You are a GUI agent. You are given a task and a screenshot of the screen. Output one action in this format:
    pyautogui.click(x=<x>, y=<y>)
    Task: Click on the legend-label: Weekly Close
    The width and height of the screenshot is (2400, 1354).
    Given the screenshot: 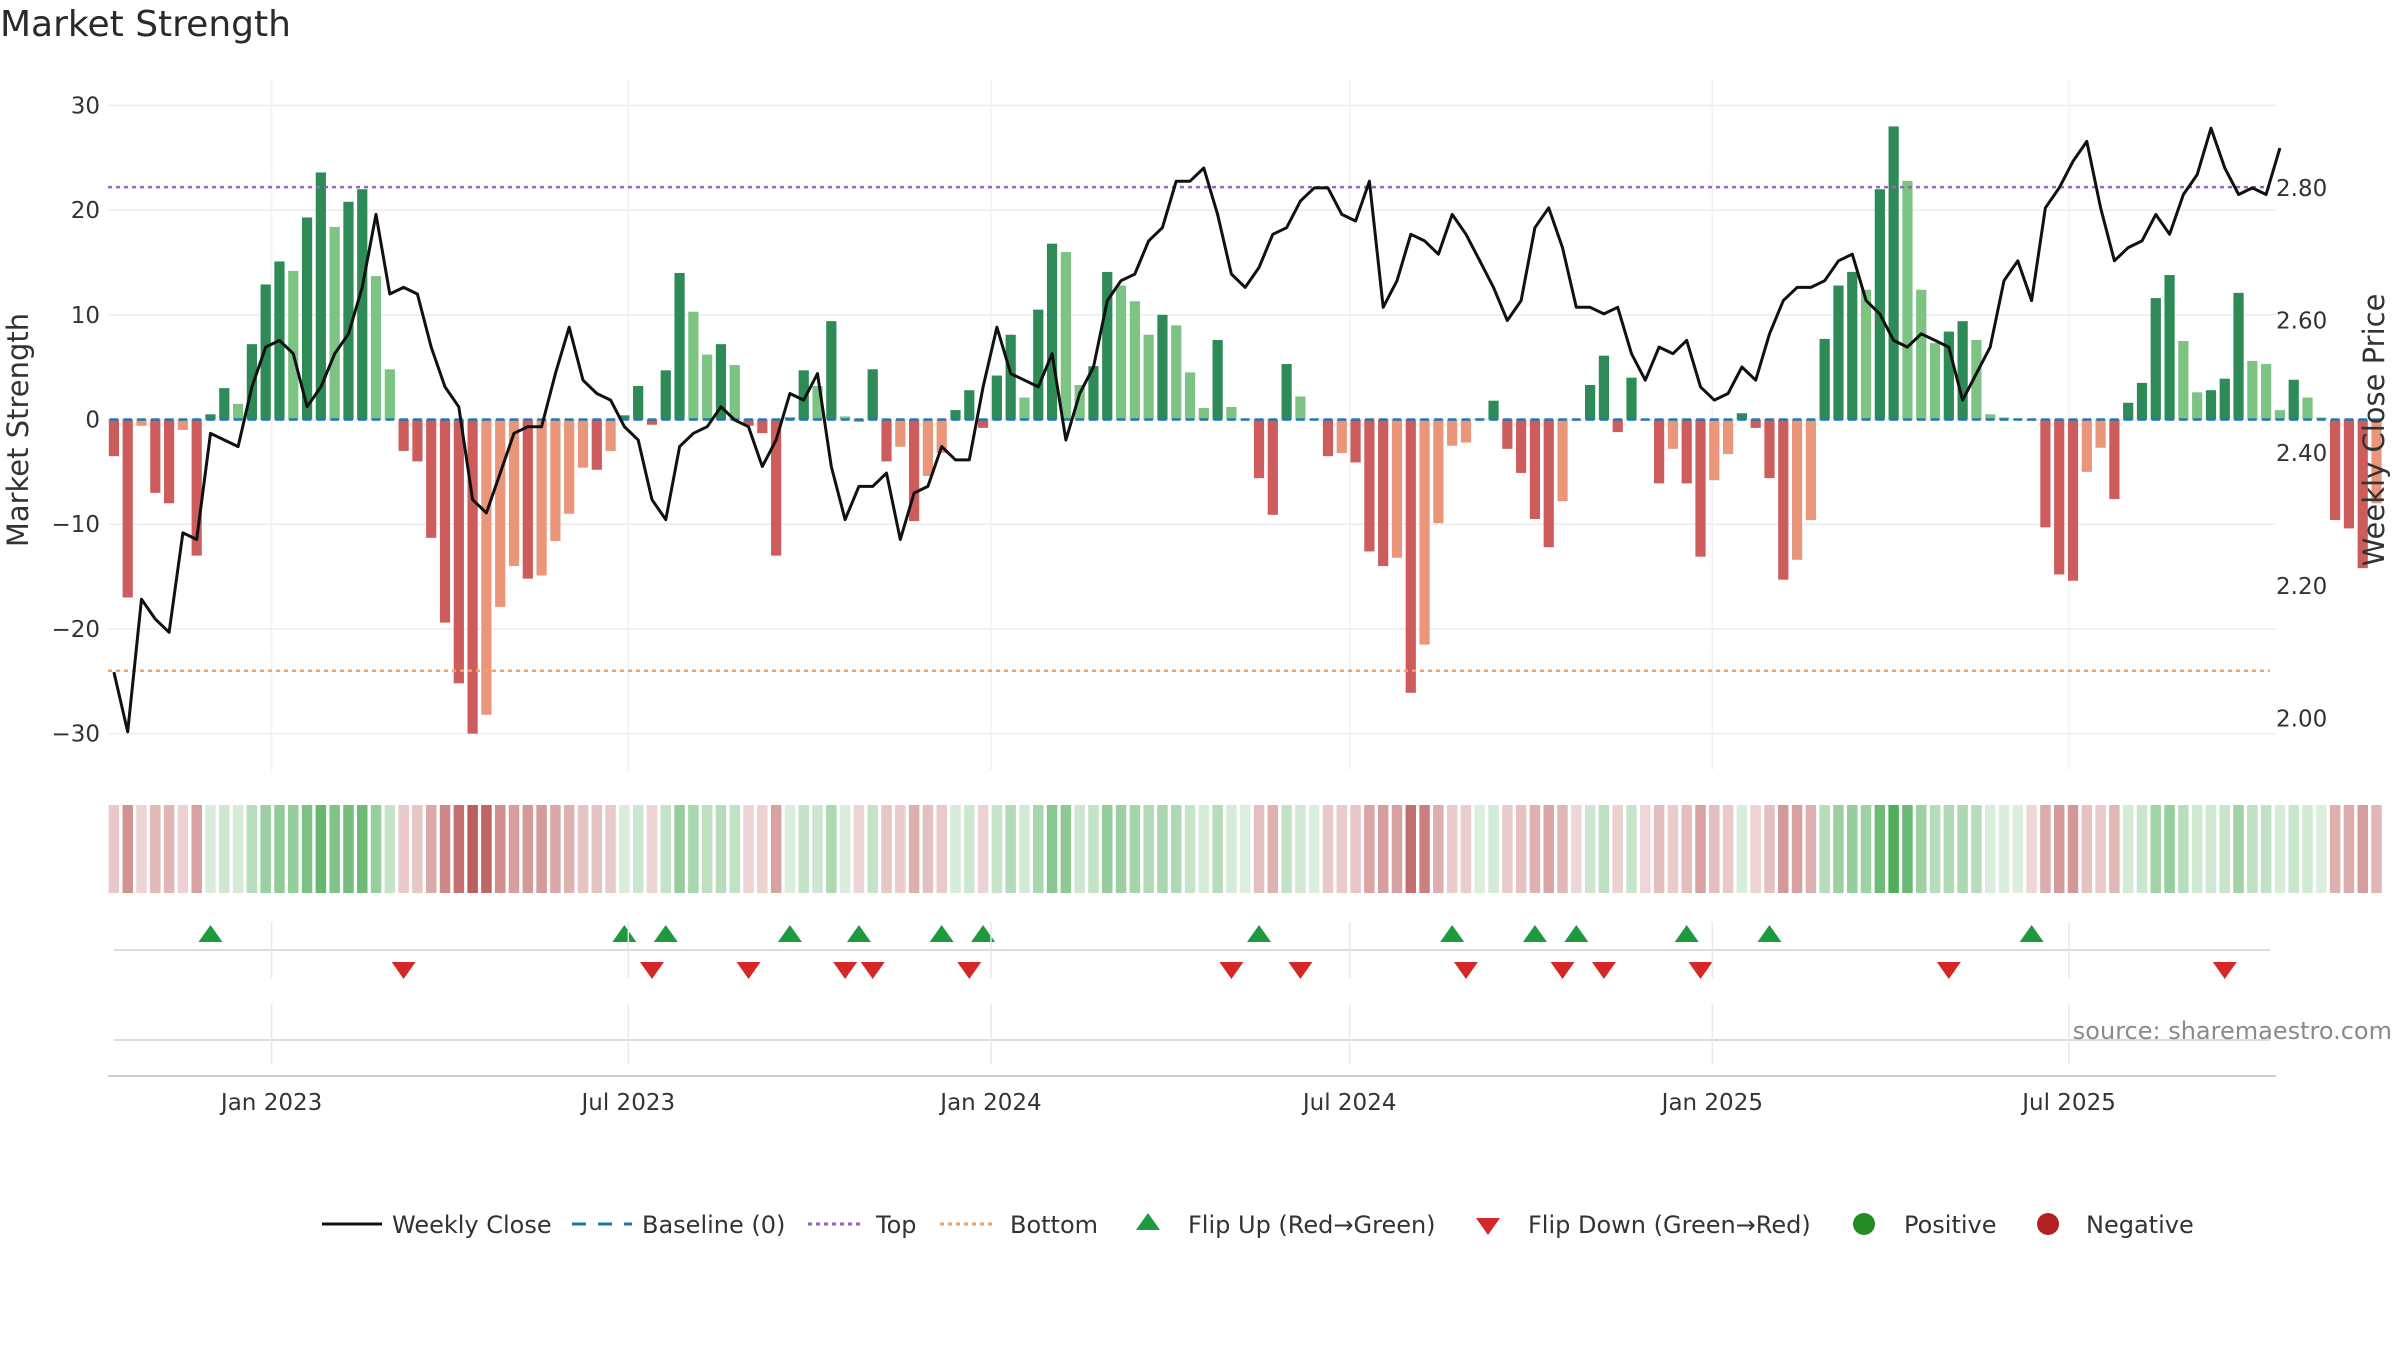 What is the action you would take?
    pyautogui.click(x=472, y=1225)
    